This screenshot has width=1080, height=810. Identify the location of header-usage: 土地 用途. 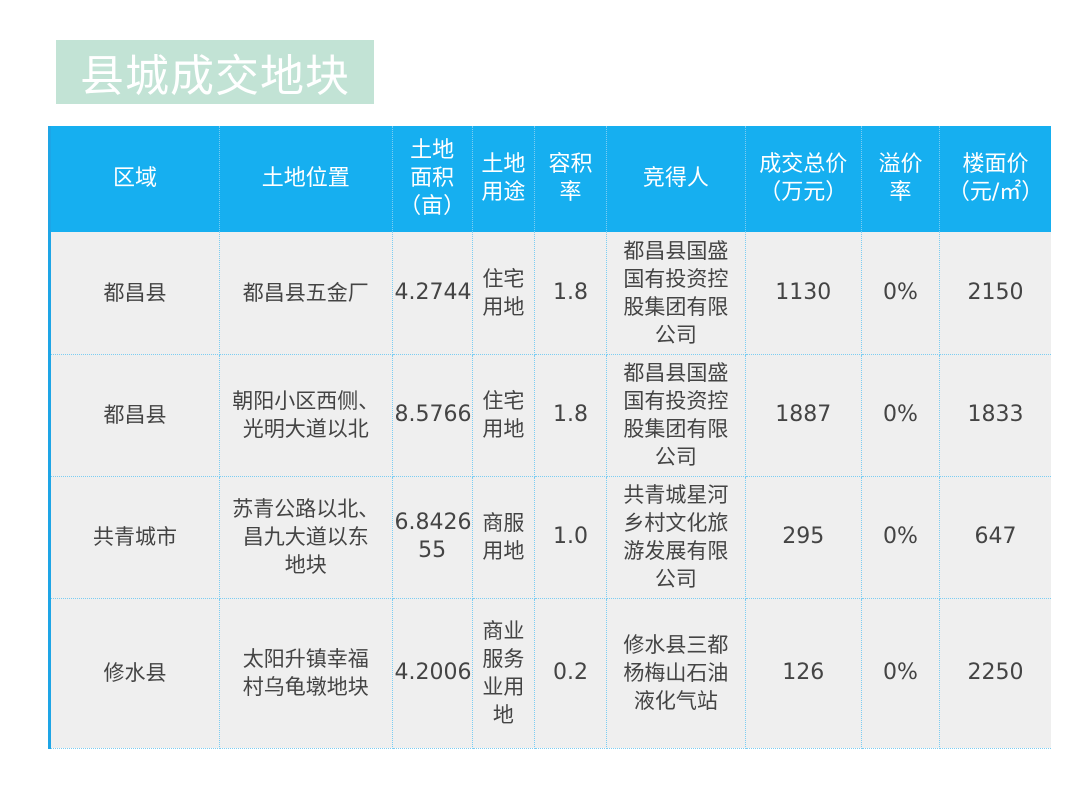
(503, 179).